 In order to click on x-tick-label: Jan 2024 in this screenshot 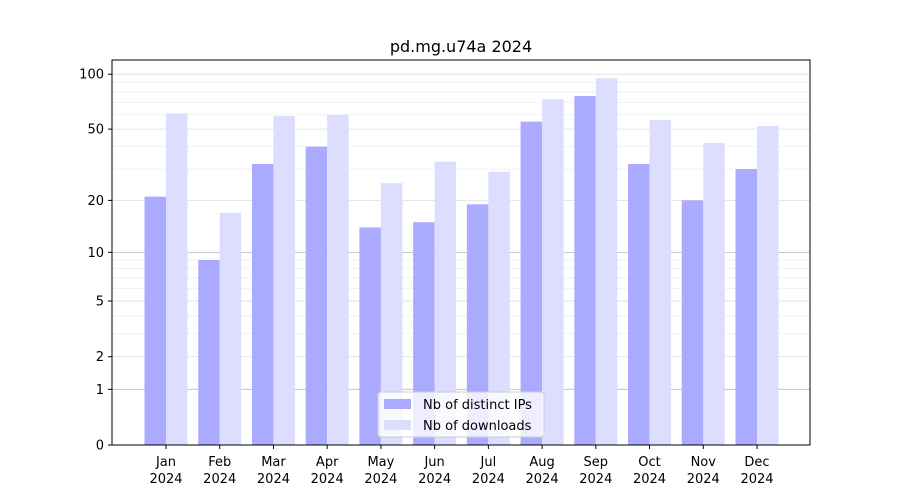, I will do `click(165, 471)`.